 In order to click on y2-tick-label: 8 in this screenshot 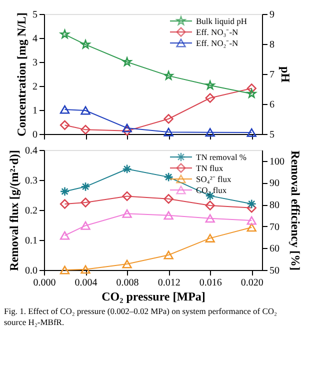, I will do `click(272, 45)`.